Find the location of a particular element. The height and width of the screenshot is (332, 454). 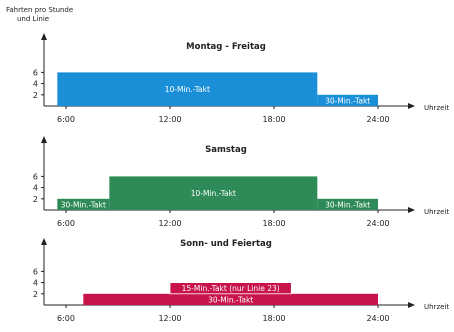

y-axis-label-line-2: und Linie is located at coordinates (33, 19).